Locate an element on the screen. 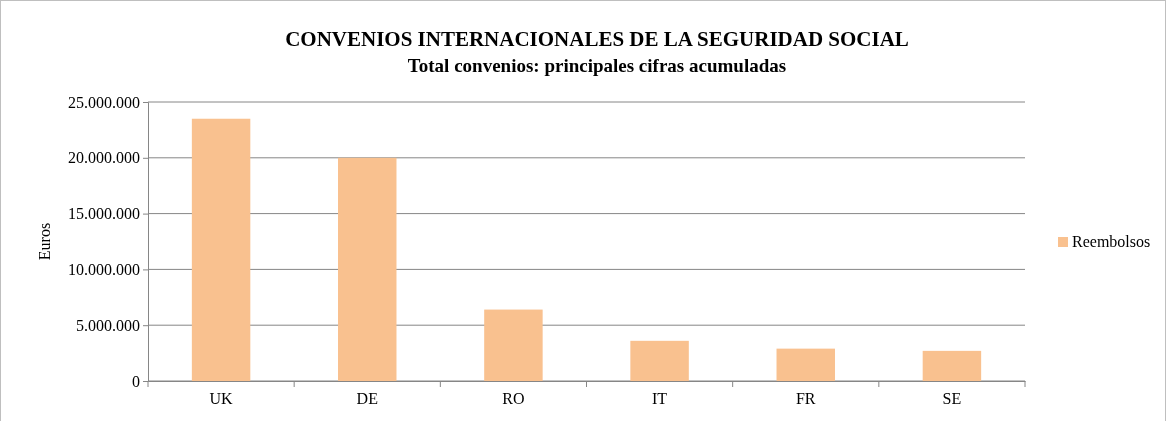 The width and height of the screenshot is (1172, 421). y-tick-label: 15.000.000 is located at coordinates (104, 214).